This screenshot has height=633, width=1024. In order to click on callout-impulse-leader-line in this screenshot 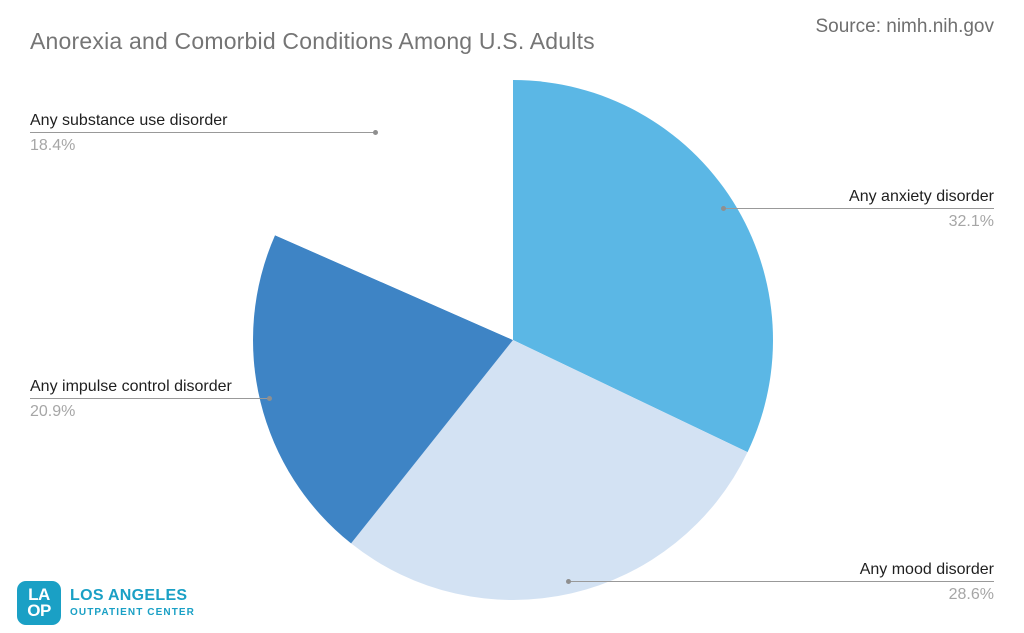, I will do `click(151, 398)`.